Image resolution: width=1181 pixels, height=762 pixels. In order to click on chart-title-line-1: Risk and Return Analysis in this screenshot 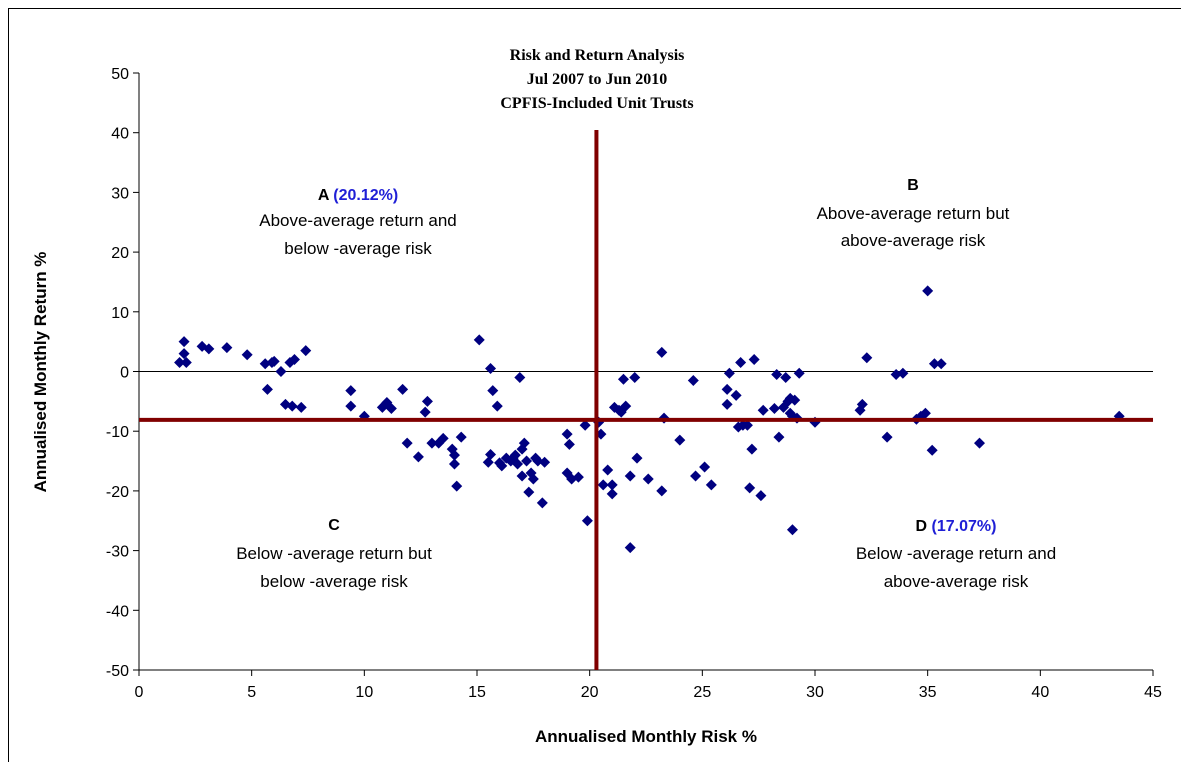, I will do `click(597, 55)`.